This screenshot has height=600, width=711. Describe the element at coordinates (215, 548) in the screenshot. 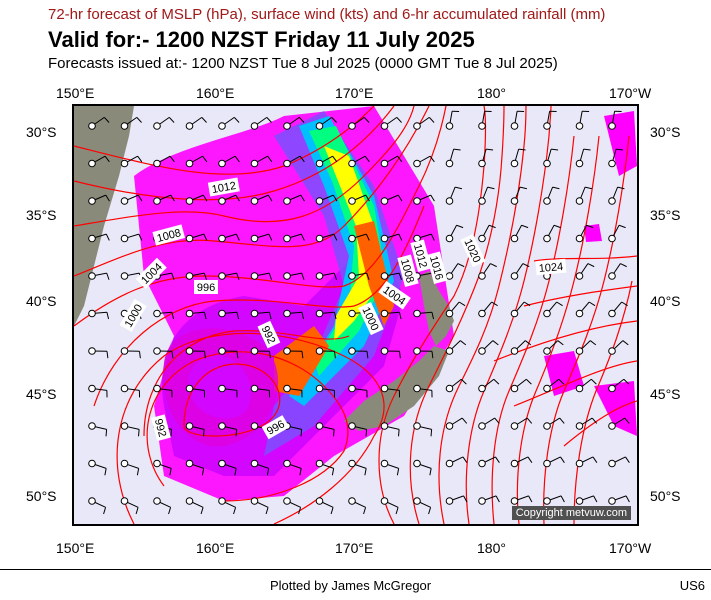

I see `lon-label-bottom-160e: 160°E` at that location.